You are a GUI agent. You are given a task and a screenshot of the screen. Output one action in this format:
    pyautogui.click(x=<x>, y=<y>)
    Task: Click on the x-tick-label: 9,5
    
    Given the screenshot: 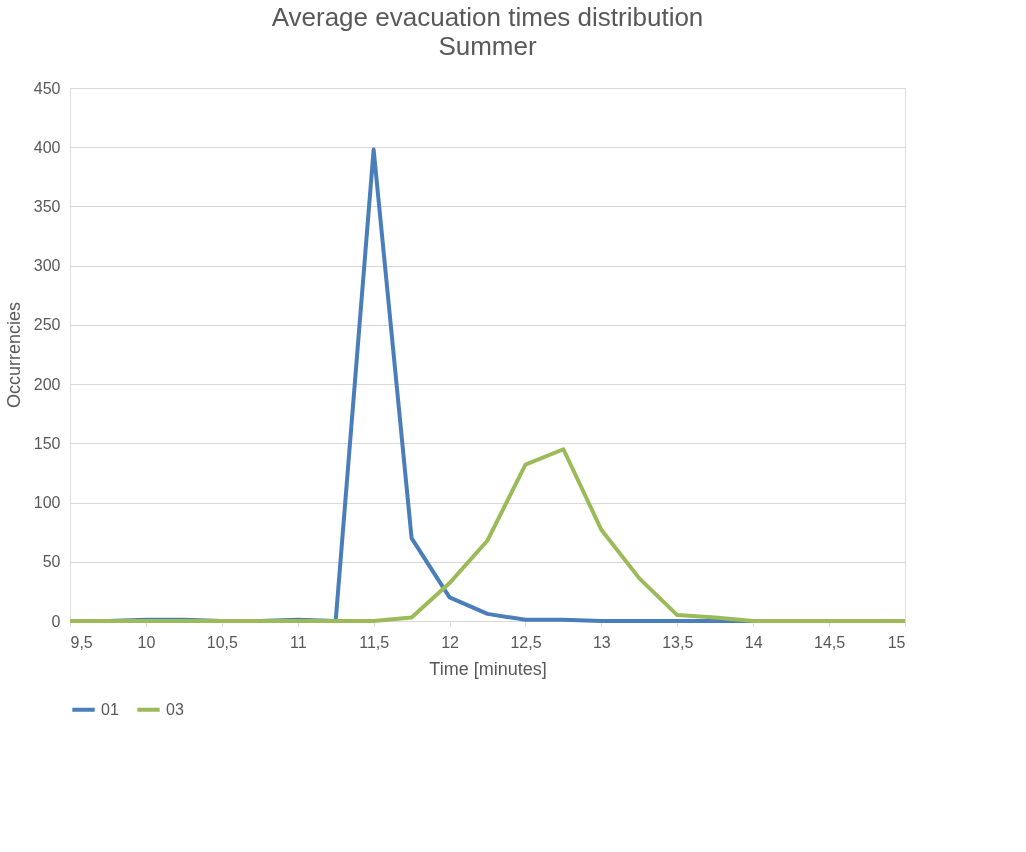 What is the action you would take?
    pyautogui.click(x=81, y=642)
    